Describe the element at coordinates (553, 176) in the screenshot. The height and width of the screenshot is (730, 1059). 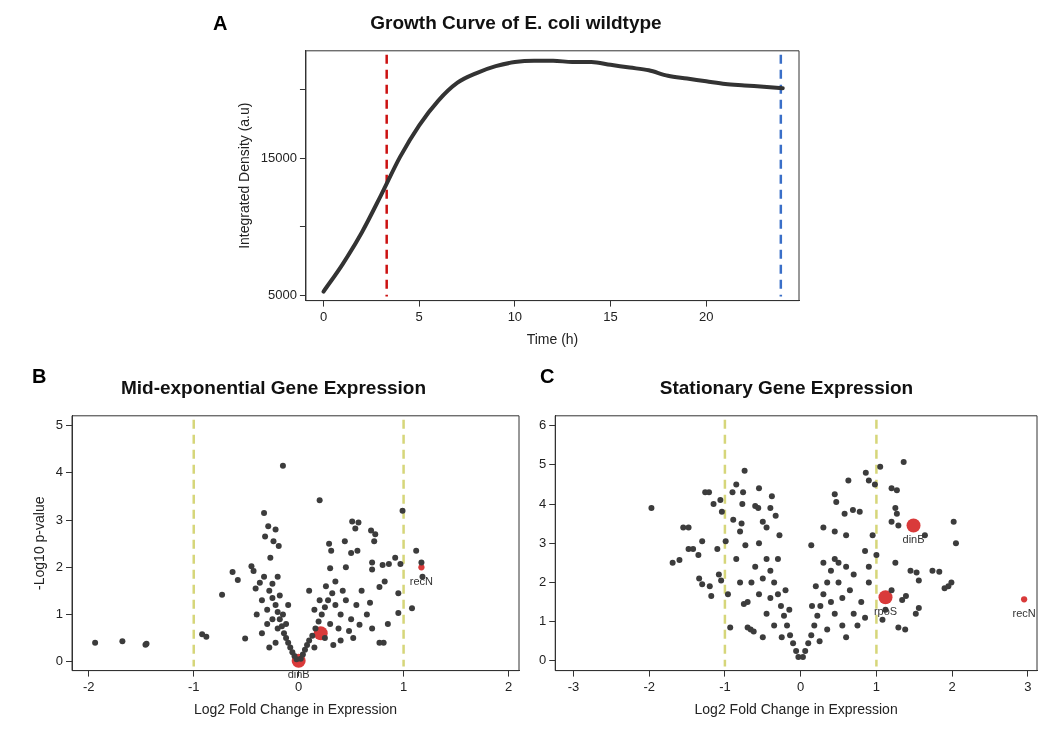
I see `line-series` at that location.